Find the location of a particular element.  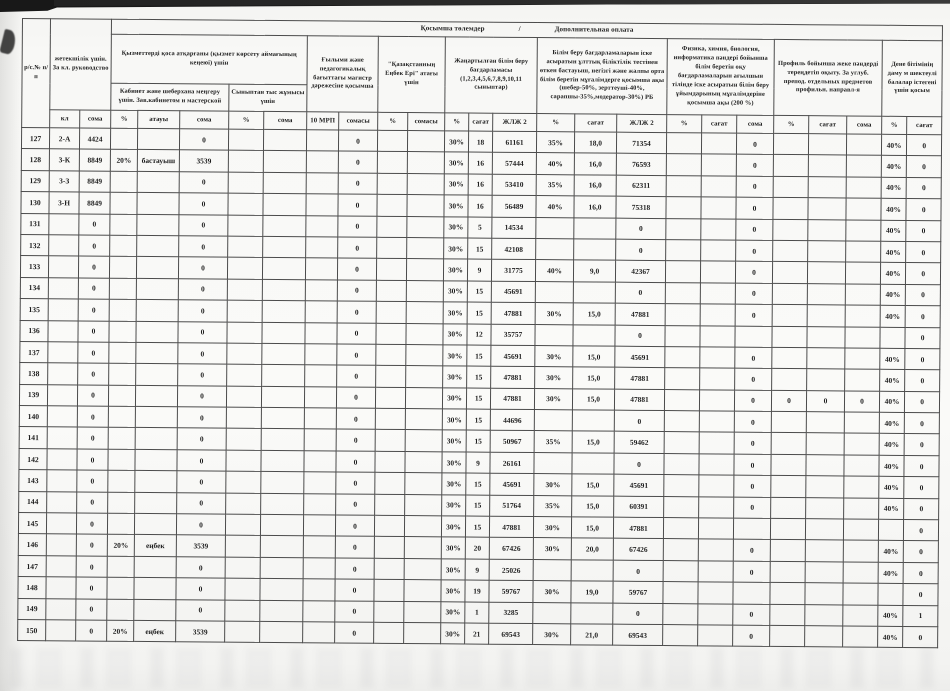

data-cell: 12 is located at coordinates (479, 334).